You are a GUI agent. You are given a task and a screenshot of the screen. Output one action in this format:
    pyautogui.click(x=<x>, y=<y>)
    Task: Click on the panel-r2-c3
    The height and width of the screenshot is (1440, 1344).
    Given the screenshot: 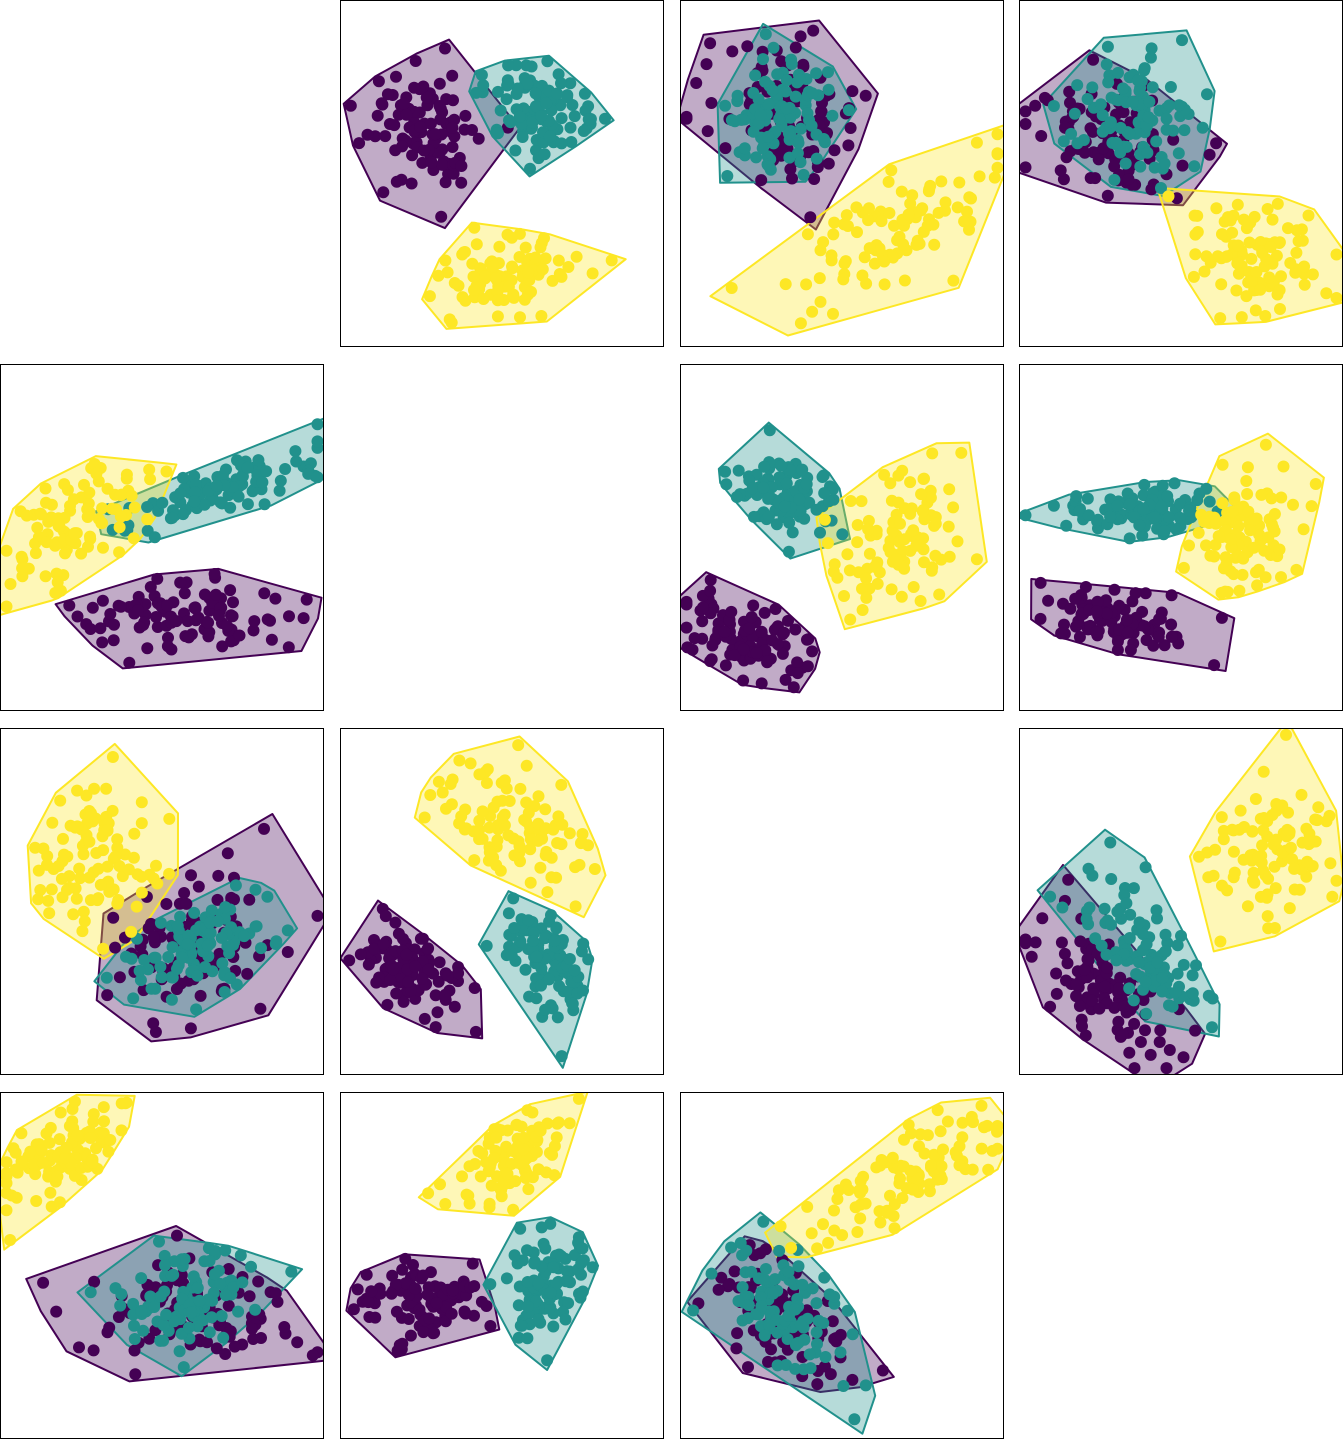 What is the action you would take?
    pyautogui.click(x=1181, y=901)
    